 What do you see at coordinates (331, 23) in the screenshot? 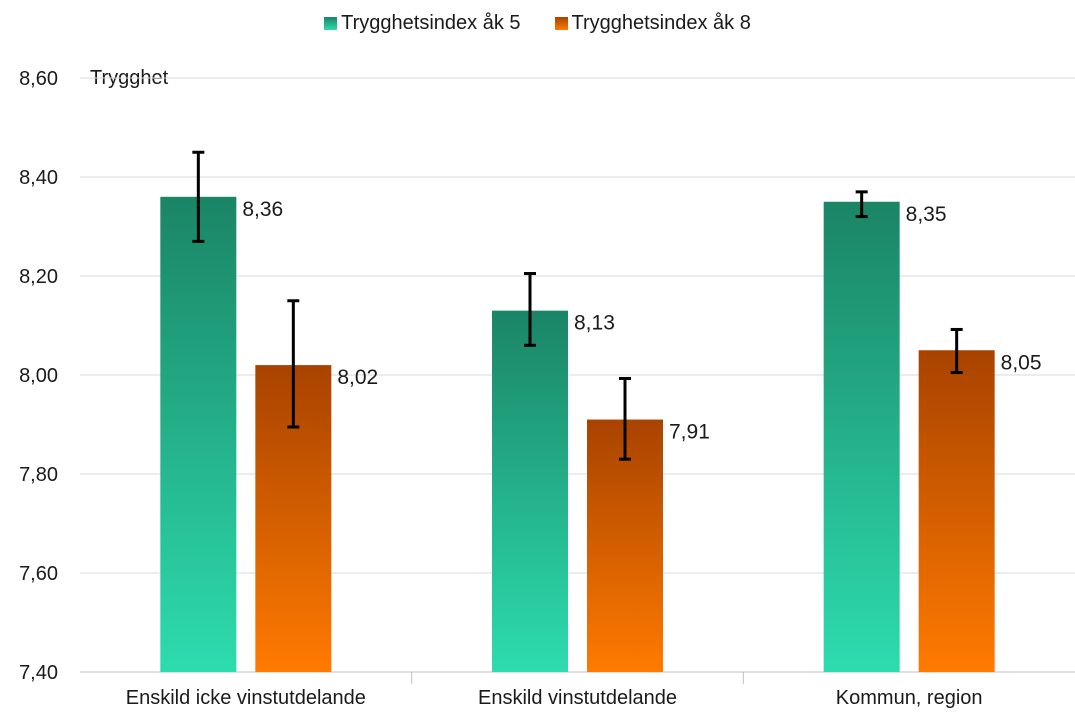
I see `legend-swatch-ak5` at bounding box center [331, 23].